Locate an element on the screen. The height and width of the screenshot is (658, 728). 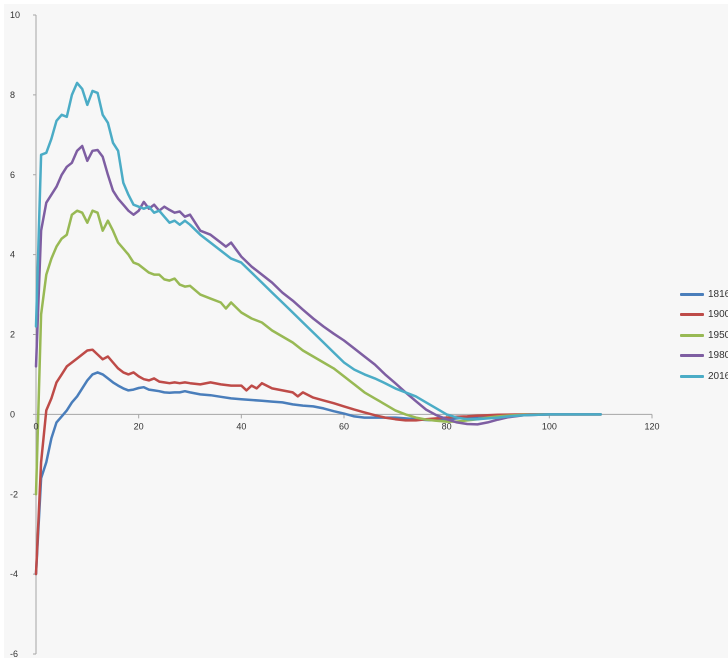
legend-item-1900: 1900 is located at coordinates (704, 315).